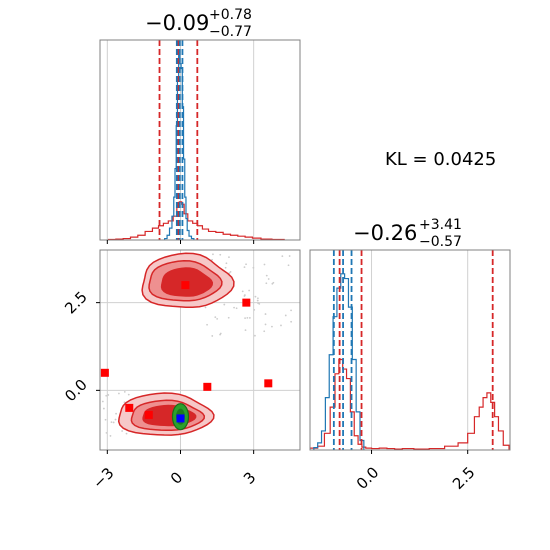 This screenshot has height=550, width=550. What do you see at coordinates (176, 477) in the screenshot?
I see `x-tick-label: 0` at bounding box center [176, 477].